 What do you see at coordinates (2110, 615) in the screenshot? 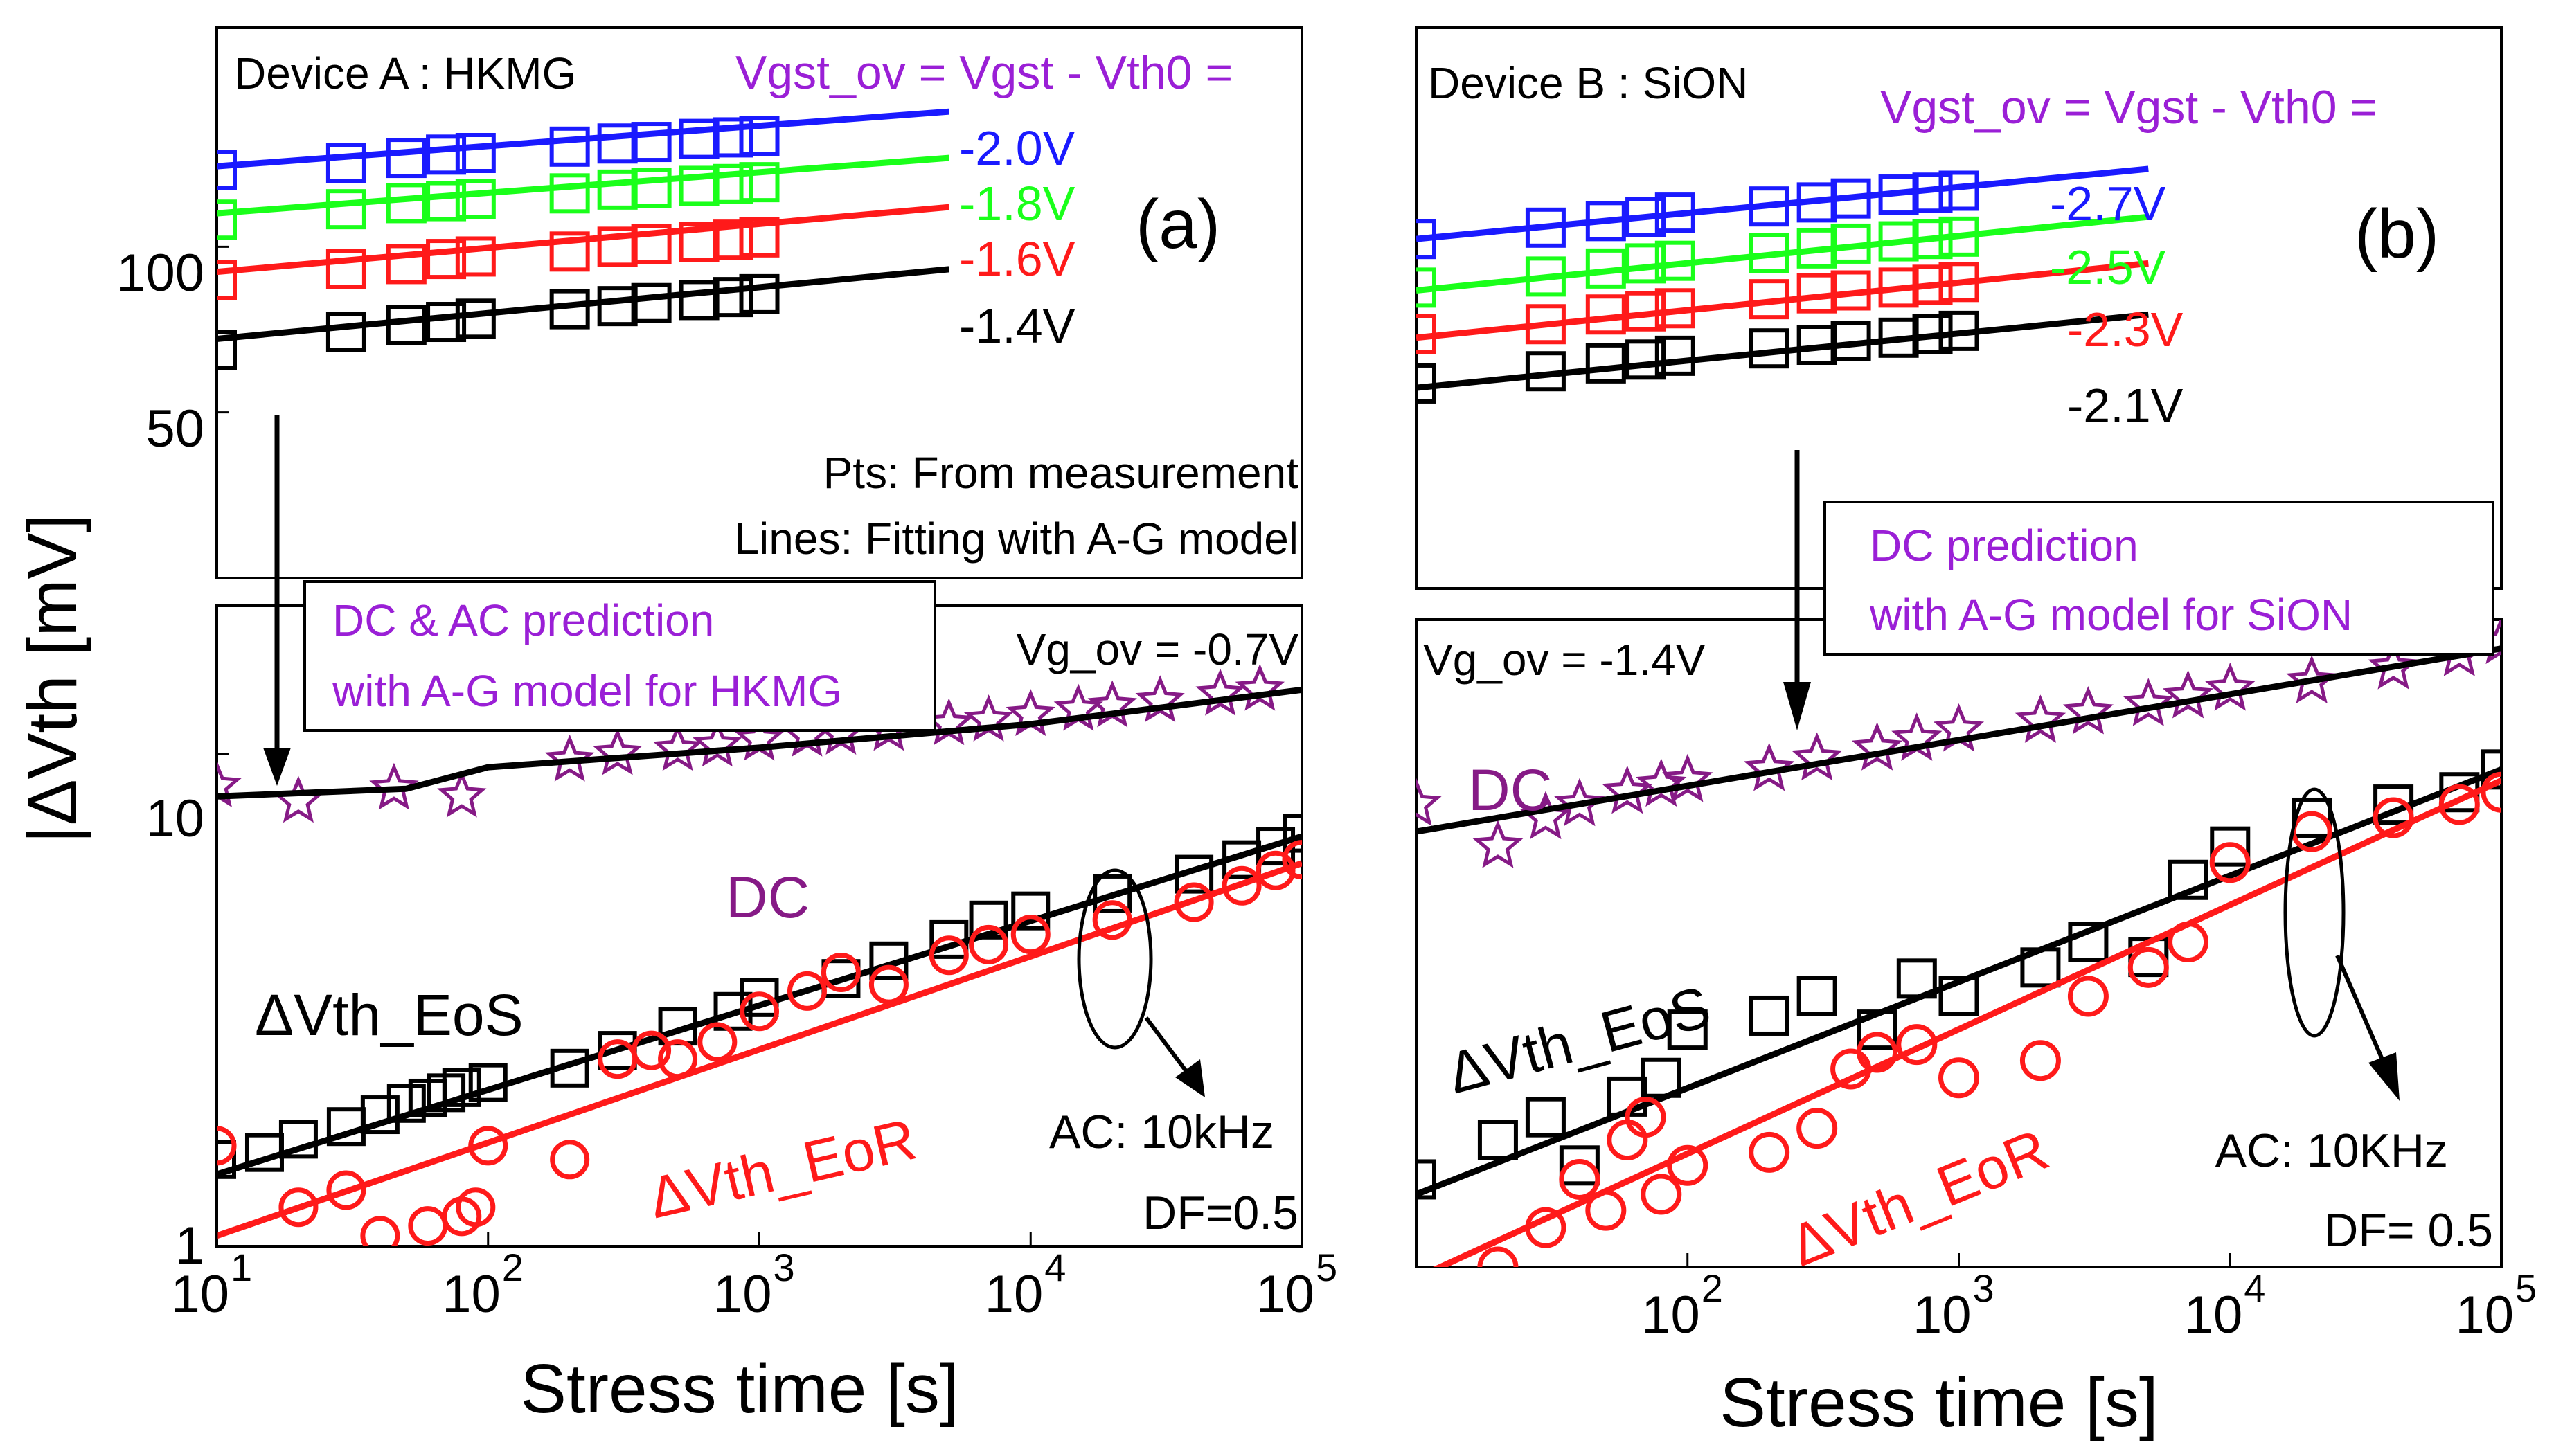
I see `panel-b-prediction-line-2: with A-G model for SiON` at bounding box center [2110, 615].